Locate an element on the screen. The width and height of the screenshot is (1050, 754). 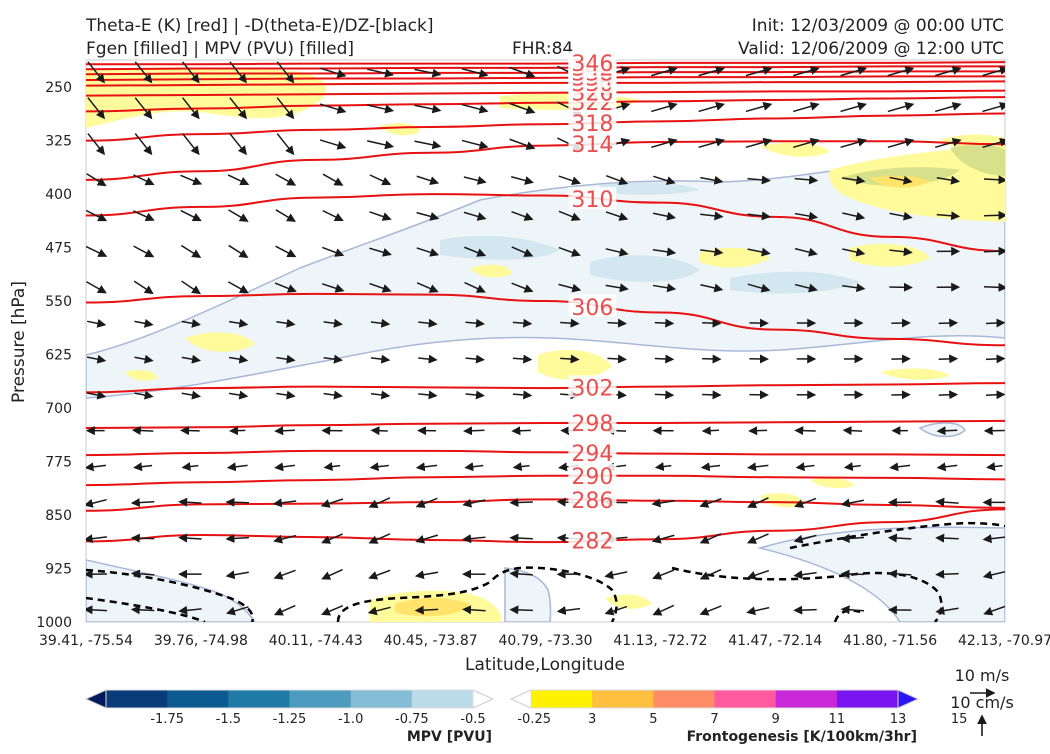
frontogenesis-colorbar-title: Frontogenesis [K/100km/3hr] is located at coordinates (802, 737).